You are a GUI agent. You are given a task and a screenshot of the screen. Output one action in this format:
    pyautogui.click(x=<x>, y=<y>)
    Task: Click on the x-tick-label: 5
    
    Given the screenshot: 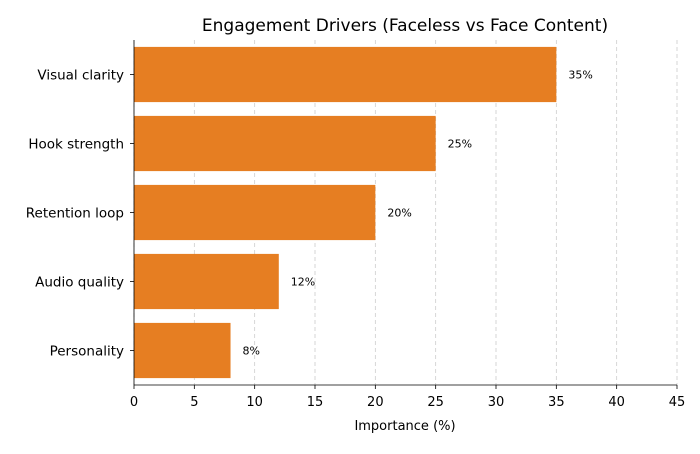 What is the action you would take?
    pyautogui.click(x=194, y=402)
    